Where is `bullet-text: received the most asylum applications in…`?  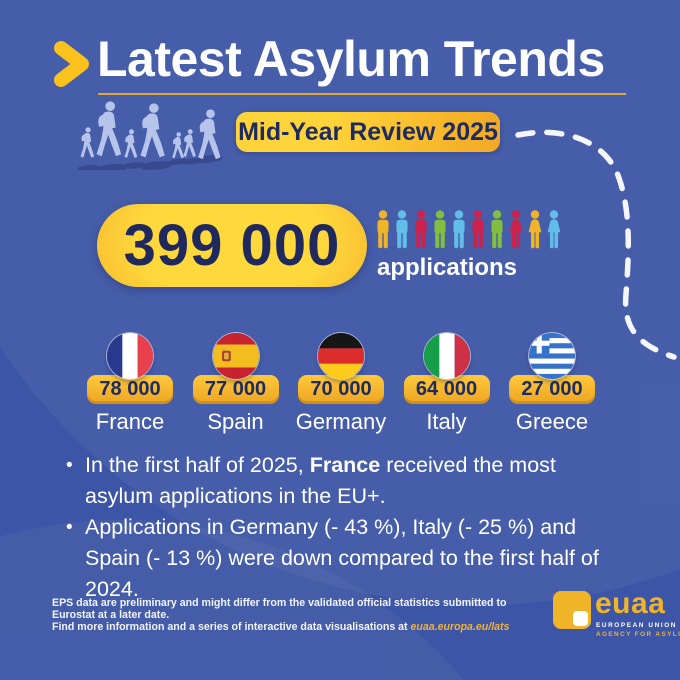 bullet-text: received the most asylum applications in… is located at coordinates (320, 480).